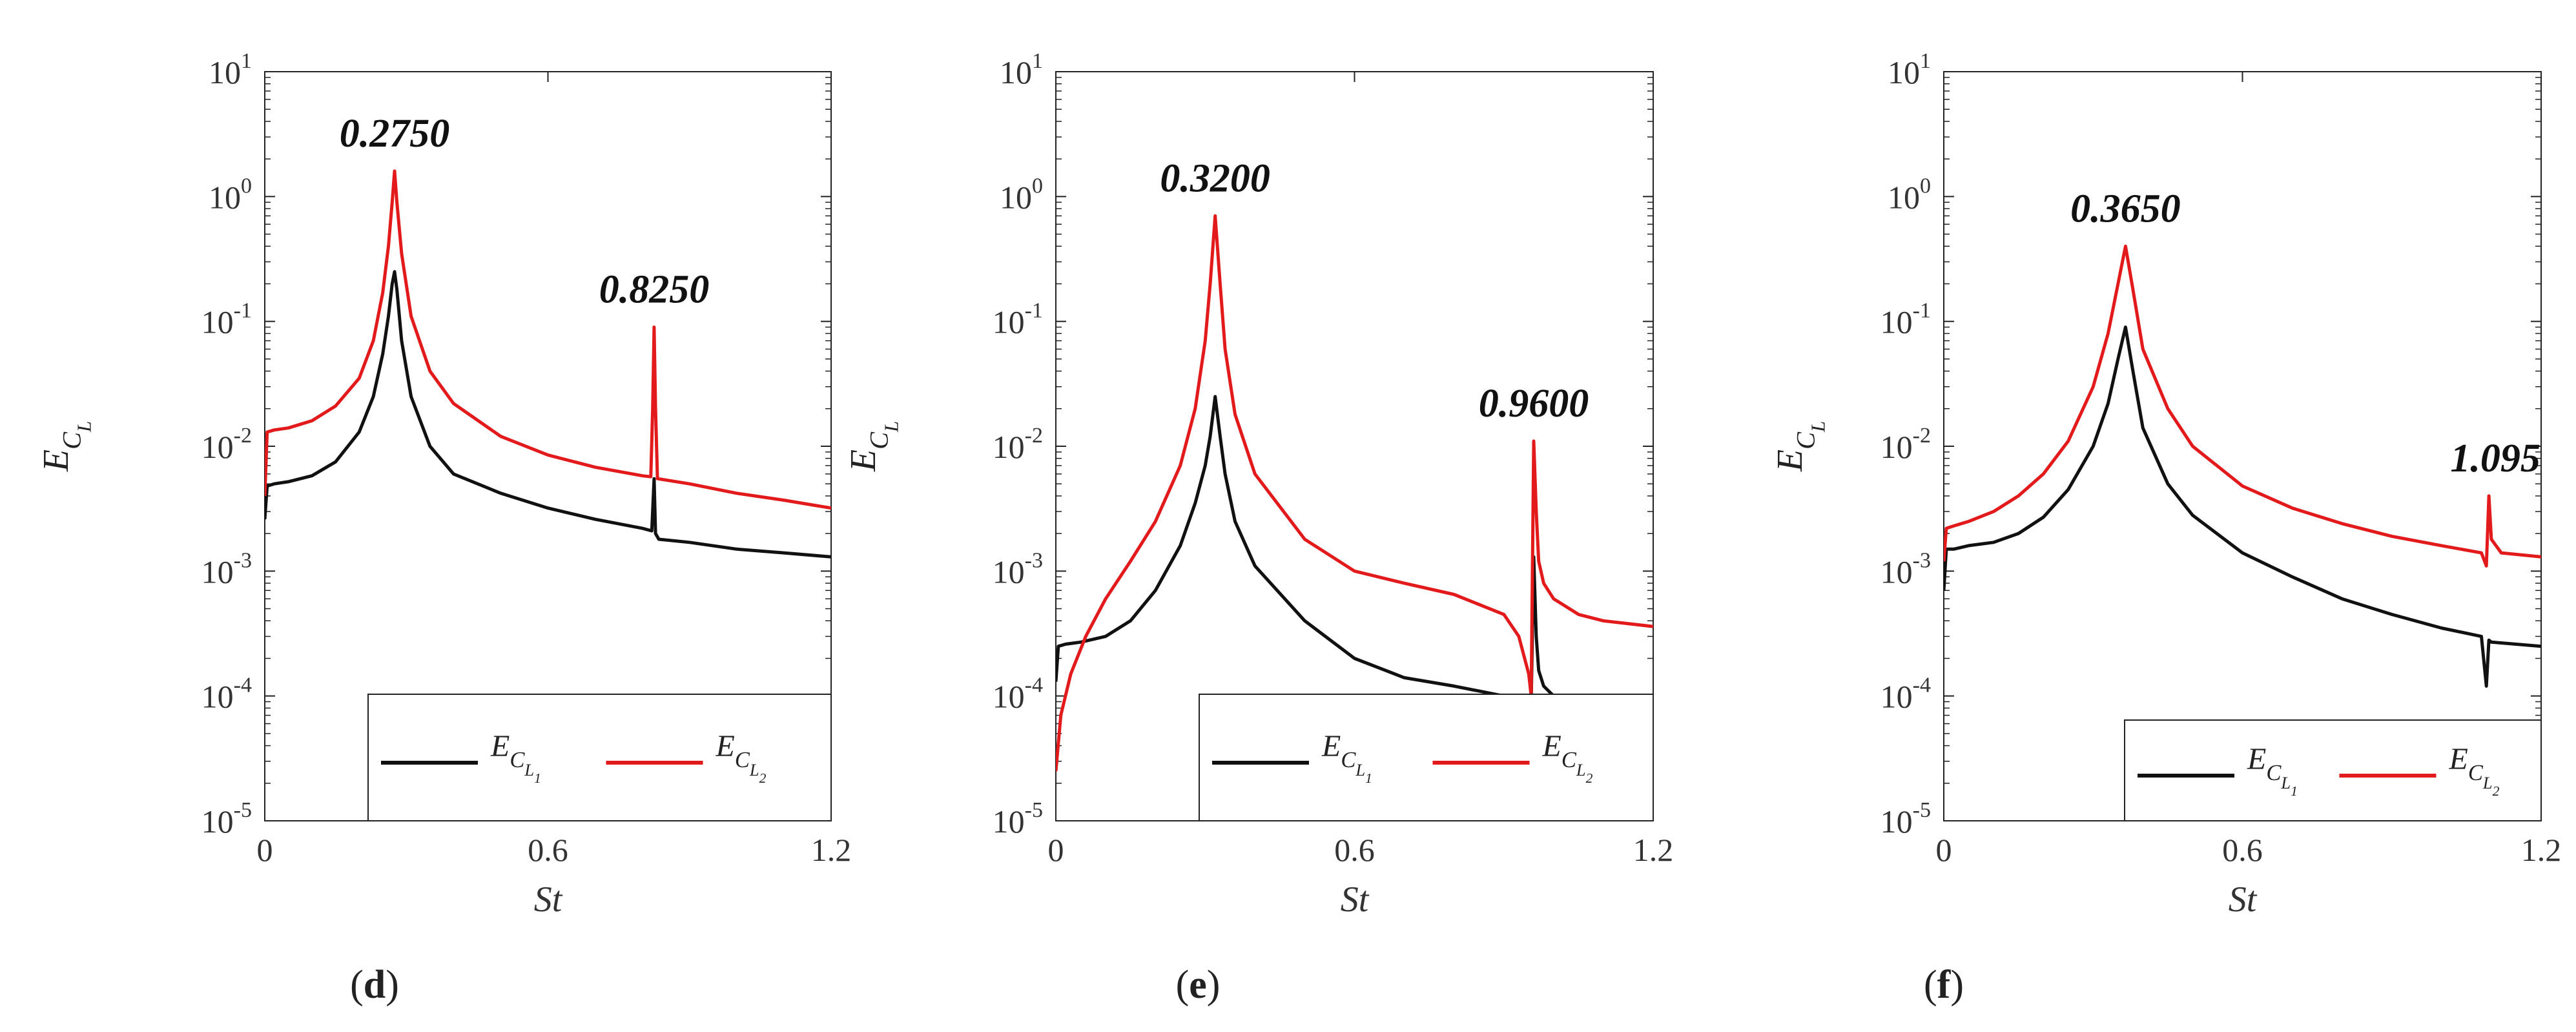 The image size is (2576, 1032). Describe the element at coordinates (2125, 209) in the screenshot. I see `peak-label: 0.3650` at that location.